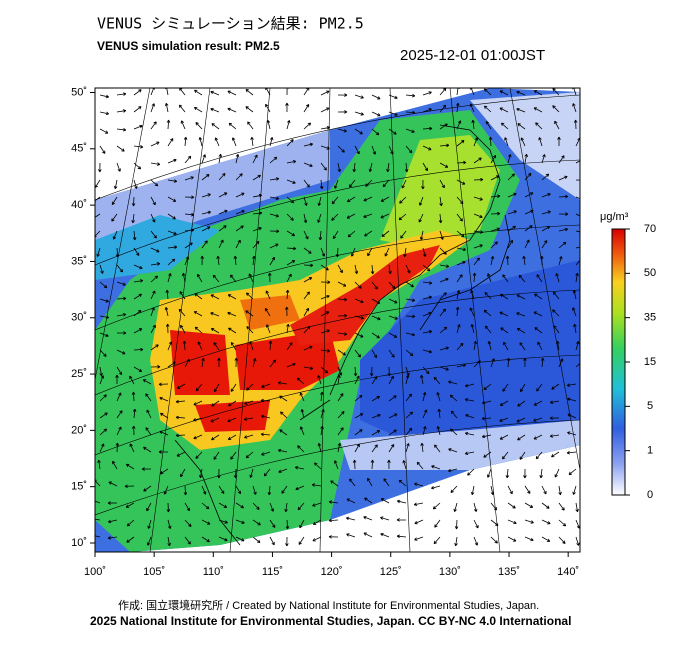 The image size is (700, 653). Describe the element at coordinates (618, 362) in the screenshot. I see `colorbar` at that location.